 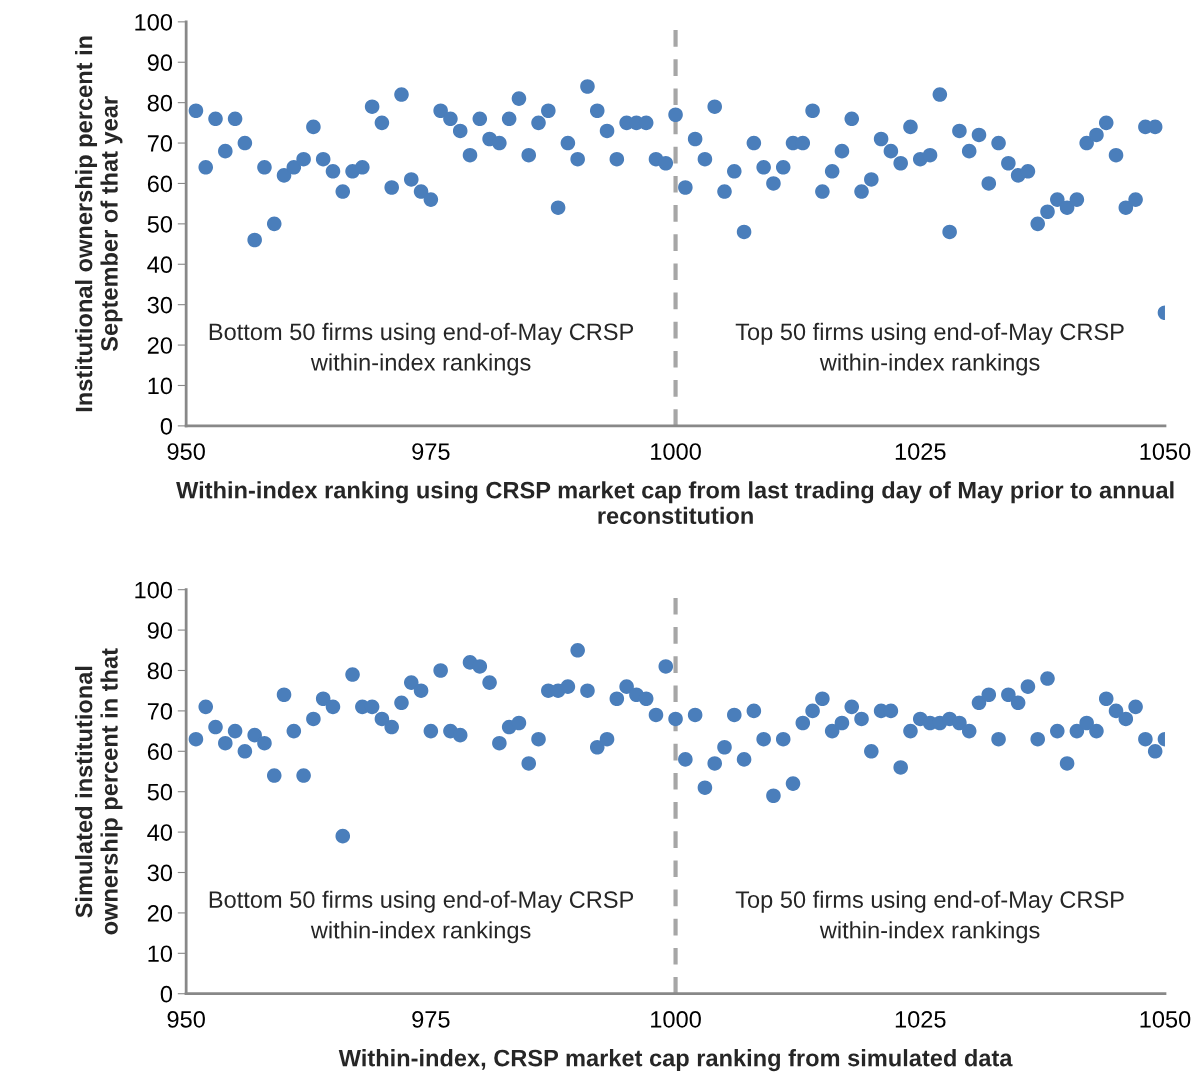 What do you see at coordinates (675, 503) in the screenshot?
I see `x-axis-title: Within-index ranking using CRSP market cap from last trading day of May prior to annual reconstitution` at bounding box center [675, 503].